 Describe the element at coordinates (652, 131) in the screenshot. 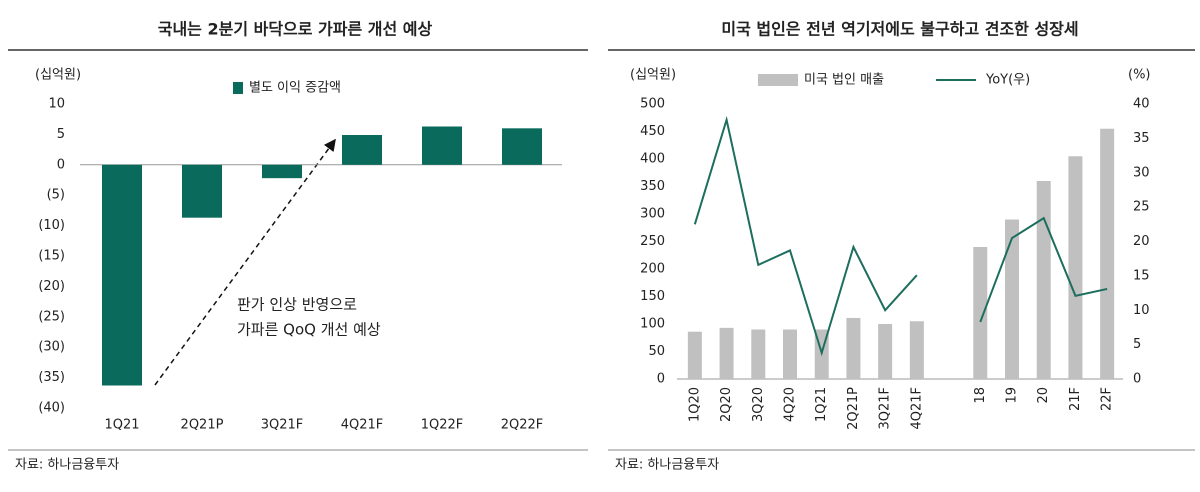

I see `y-tick-label: 450` at that location.